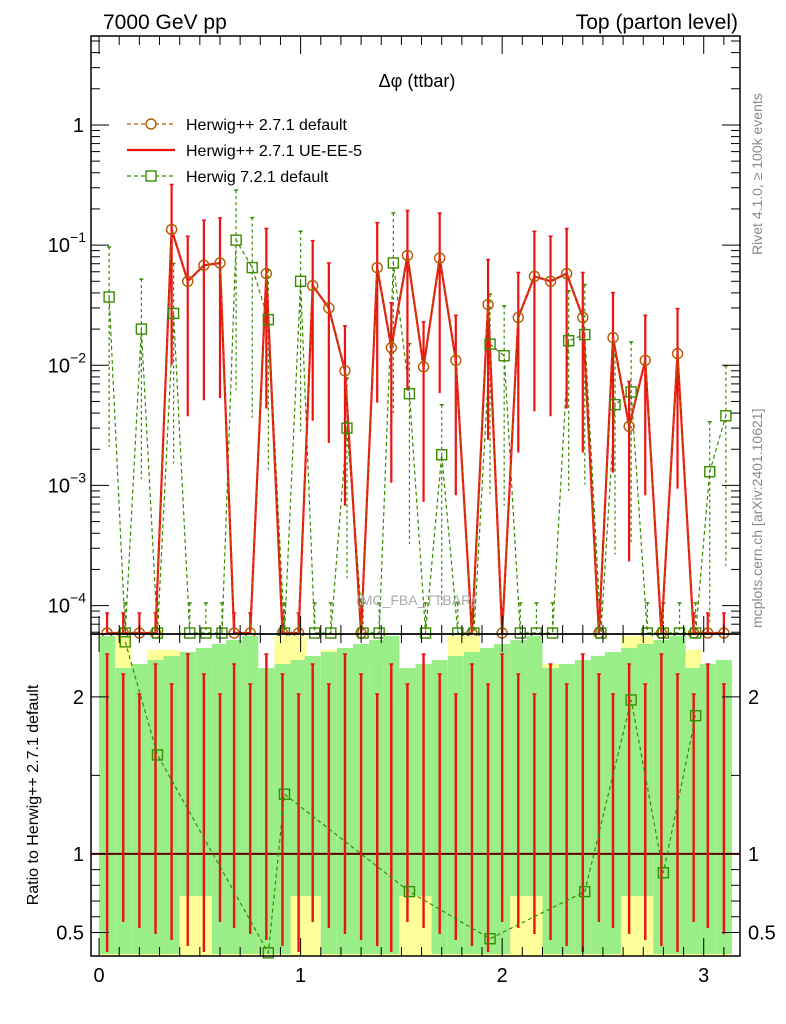 The width and height of the screenshot is (786, 1024). What do you see at coordinates (267, 125) in the screenshot?
I see `legend-label: Herwig++ 2.7.1 default` at bounding box center [267, 125].